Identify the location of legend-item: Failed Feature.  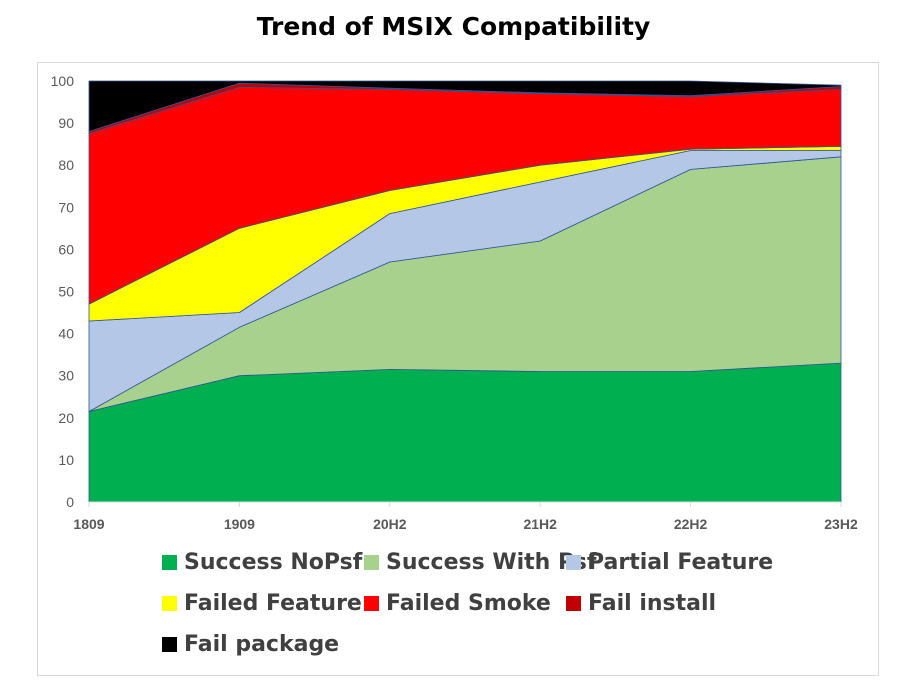
(262, 603).